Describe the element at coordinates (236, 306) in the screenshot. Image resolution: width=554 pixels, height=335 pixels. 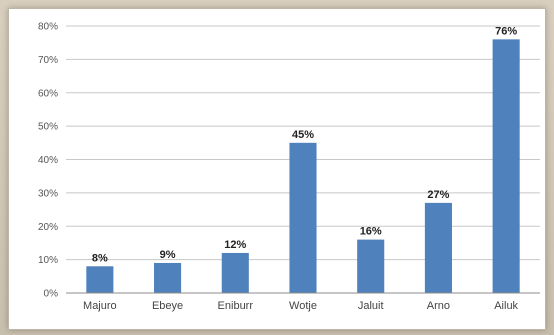
I see `category-label-eniburr: Eniburr` at that location.